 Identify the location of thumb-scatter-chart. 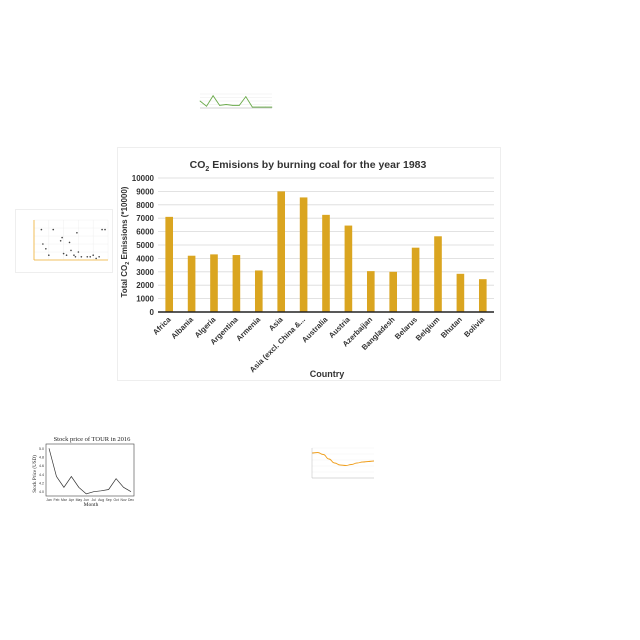
(64, 241).